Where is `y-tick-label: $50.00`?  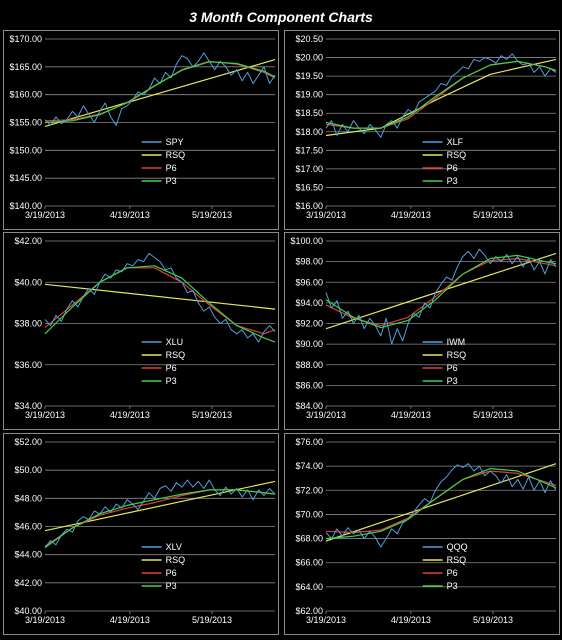 y-tick-label: $50.00 is located at coordinates (28, 470).